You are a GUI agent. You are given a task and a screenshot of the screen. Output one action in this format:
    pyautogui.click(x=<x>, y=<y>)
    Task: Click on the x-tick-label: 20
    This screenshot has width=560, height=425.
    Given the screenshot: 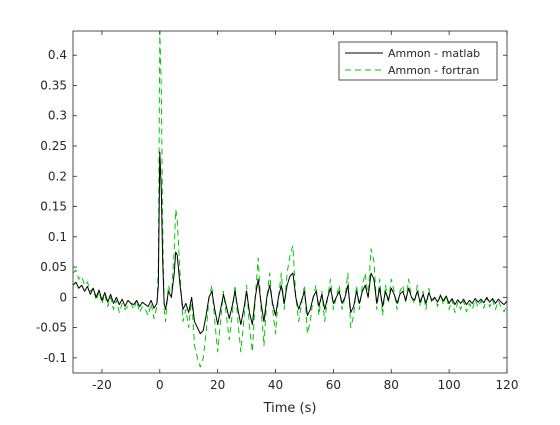 What is the action you would take?
    pyautogui.click(x=217, y=385)
    